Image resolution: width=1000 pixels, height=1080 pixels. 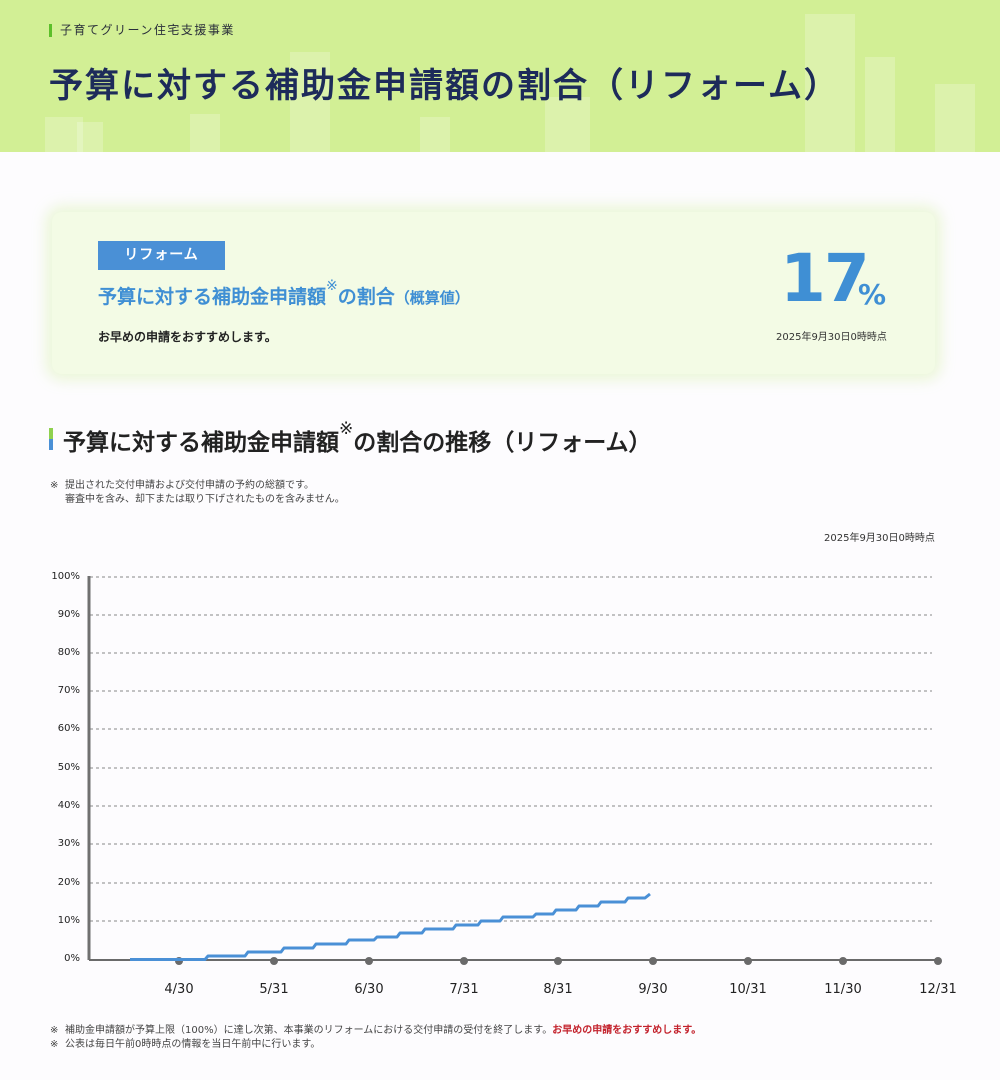 I want to click on percentage-unit: %, so click(x=872, y=294).